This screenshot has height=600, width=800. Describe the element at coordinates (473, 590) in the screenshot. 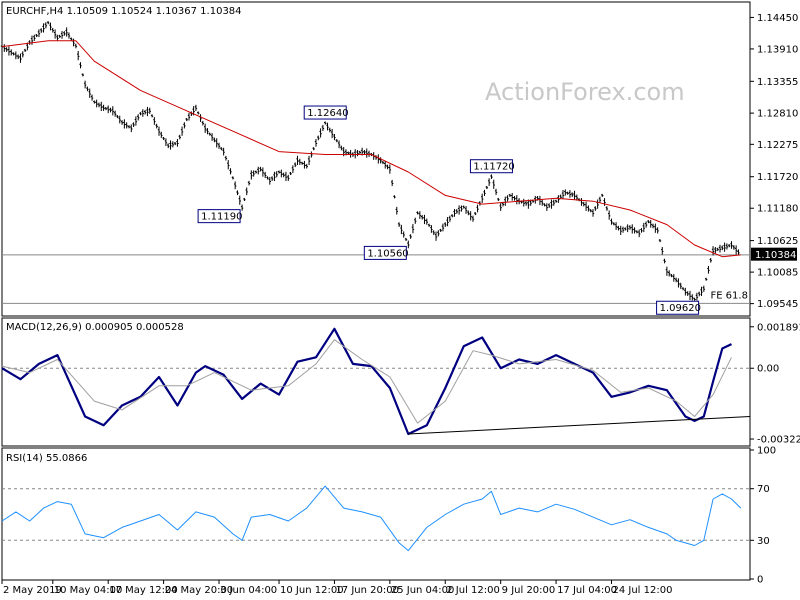

I see `x-tick-label: 2 Jul 12:00` at that location.